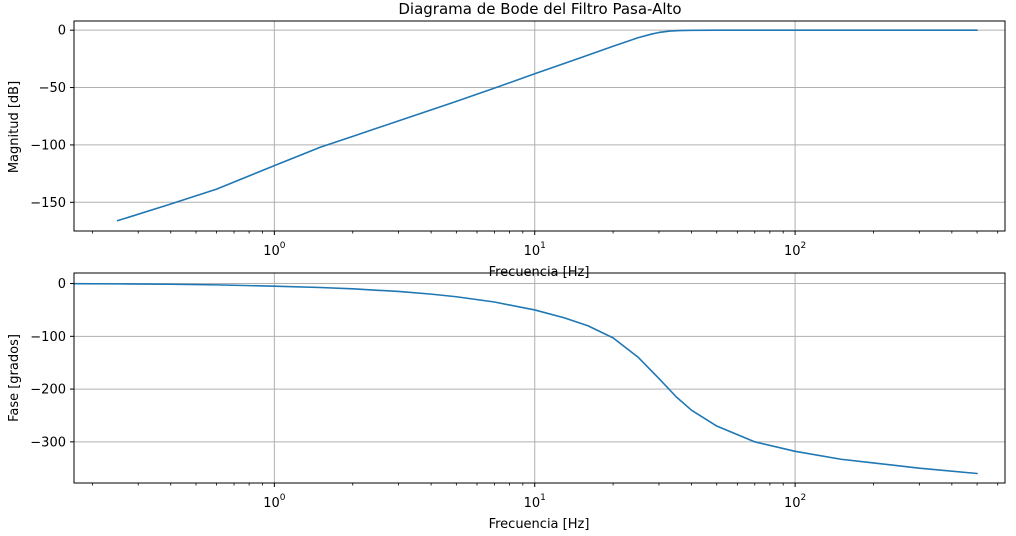 The height and width of the screenshot is (536, 1016). I want to click on magnitude-y-label: Magnitud [dB], so click(14, 127).